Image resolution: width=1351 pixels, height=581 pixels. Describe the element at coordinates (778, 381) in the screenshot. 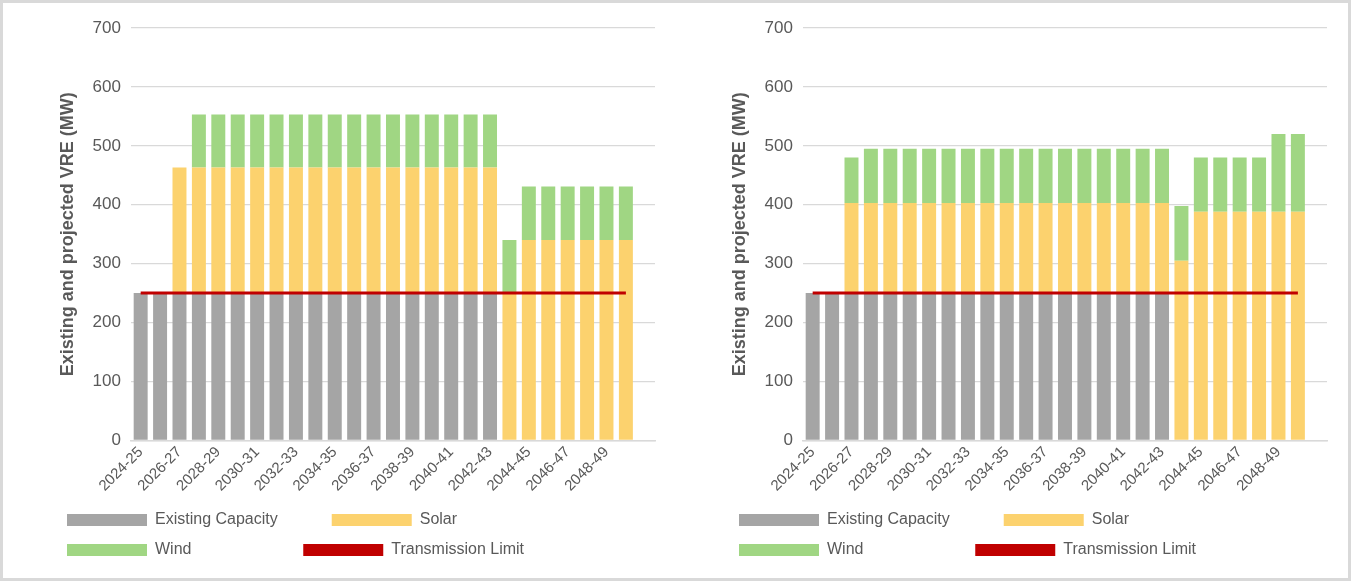

I see `y-tick-label: 100` at that location.